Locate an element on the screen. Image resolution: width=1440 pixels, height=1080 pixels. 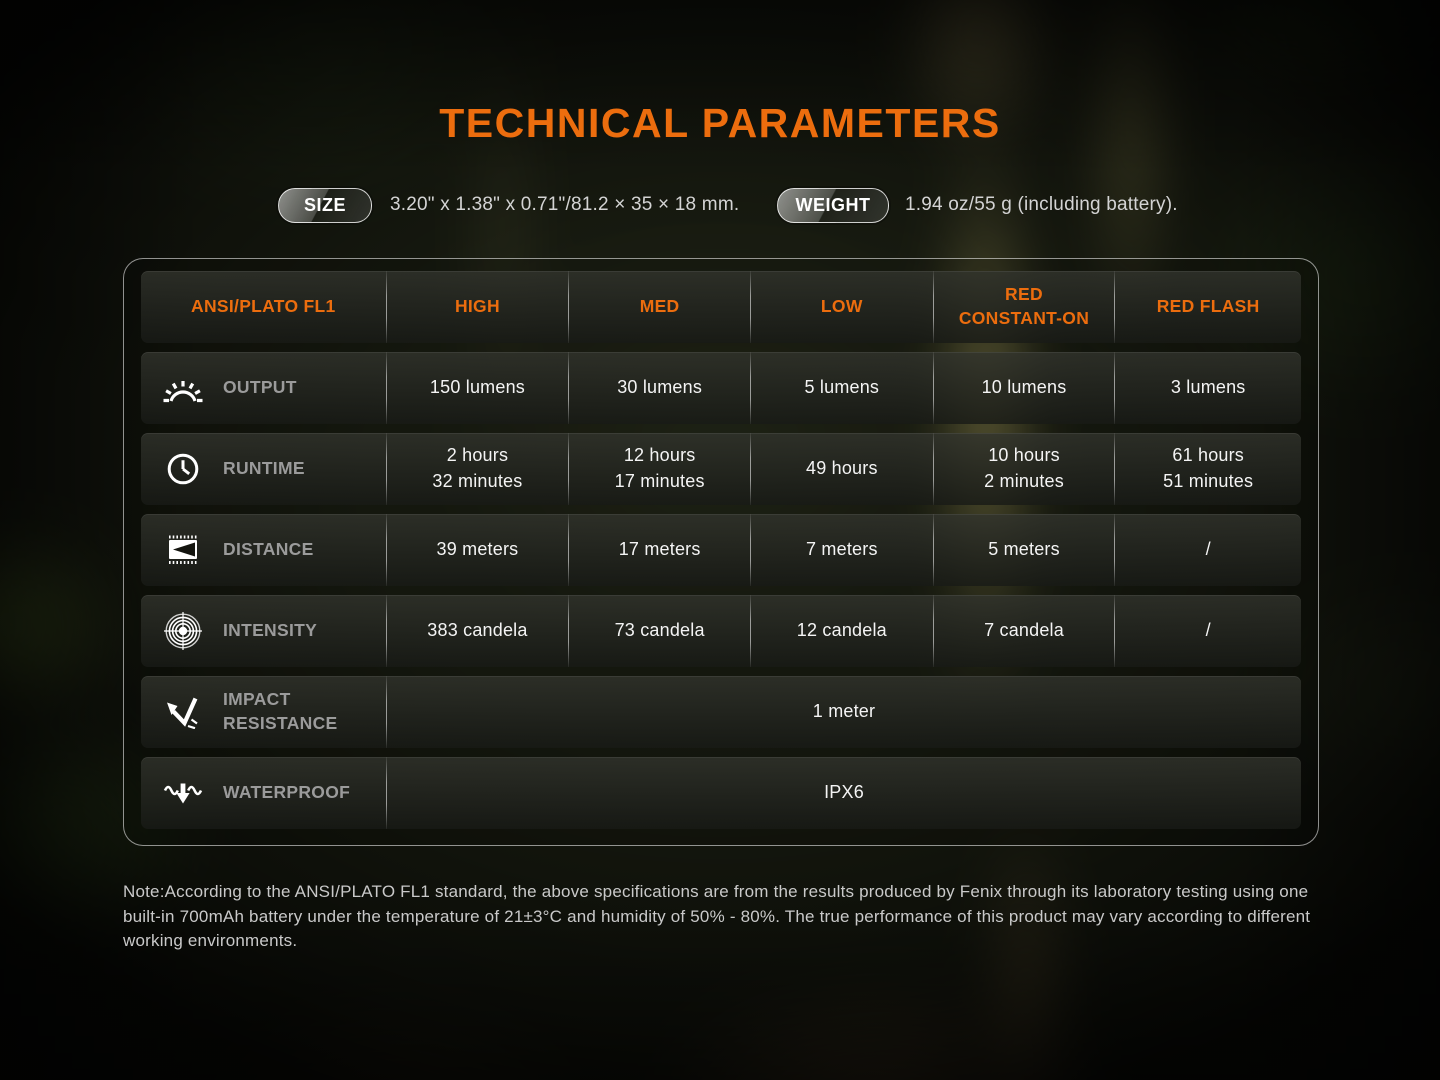
table-row-waterproof: WATERPROOF IPX6 is located at coordinates (721, 793).